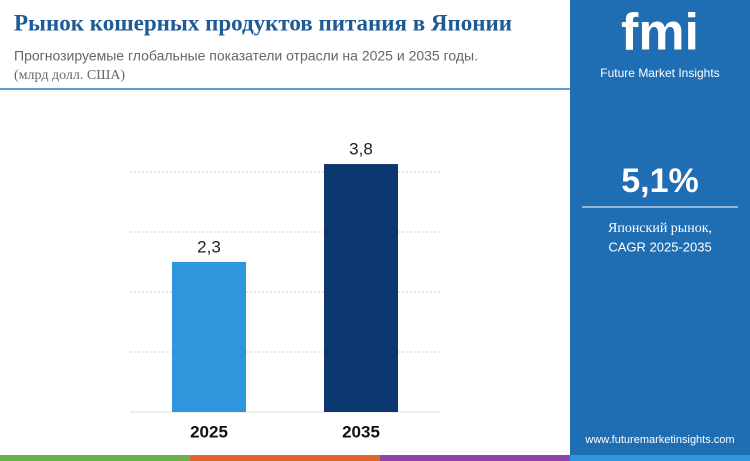 The width and height of the screenshot is (750, 461). I want to click on data-label: 2,3, so click(209, 246).